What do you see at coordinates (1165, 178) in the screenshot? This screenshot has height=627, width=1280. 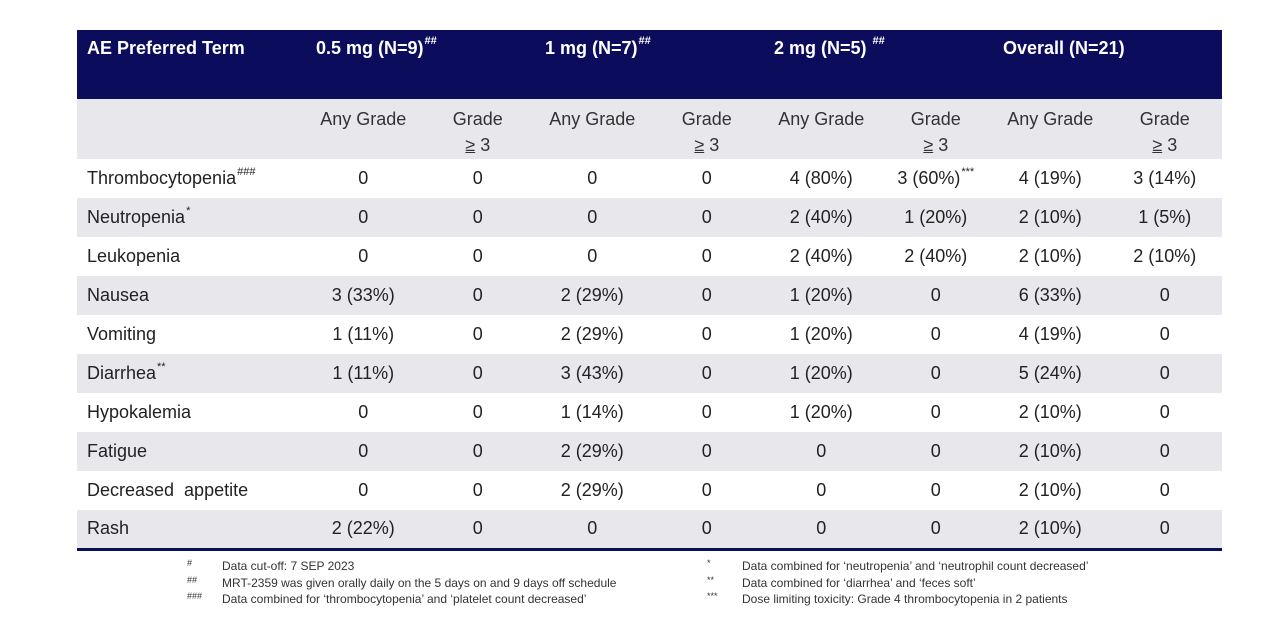 I see `value-cell: 3 (14%)` at bounding box center [1165, 178].